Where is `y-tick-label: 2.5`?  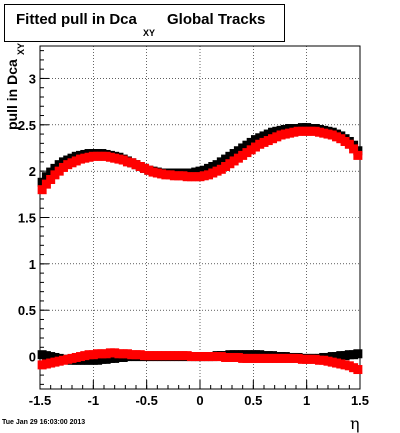
y-tick-label: 2.5 is located at coordinates (27, 125).